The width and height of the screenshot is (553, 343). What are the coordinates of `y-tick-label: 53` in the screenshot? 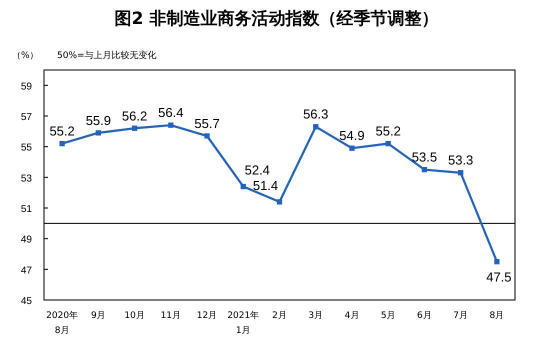 It's located at (26, 178).